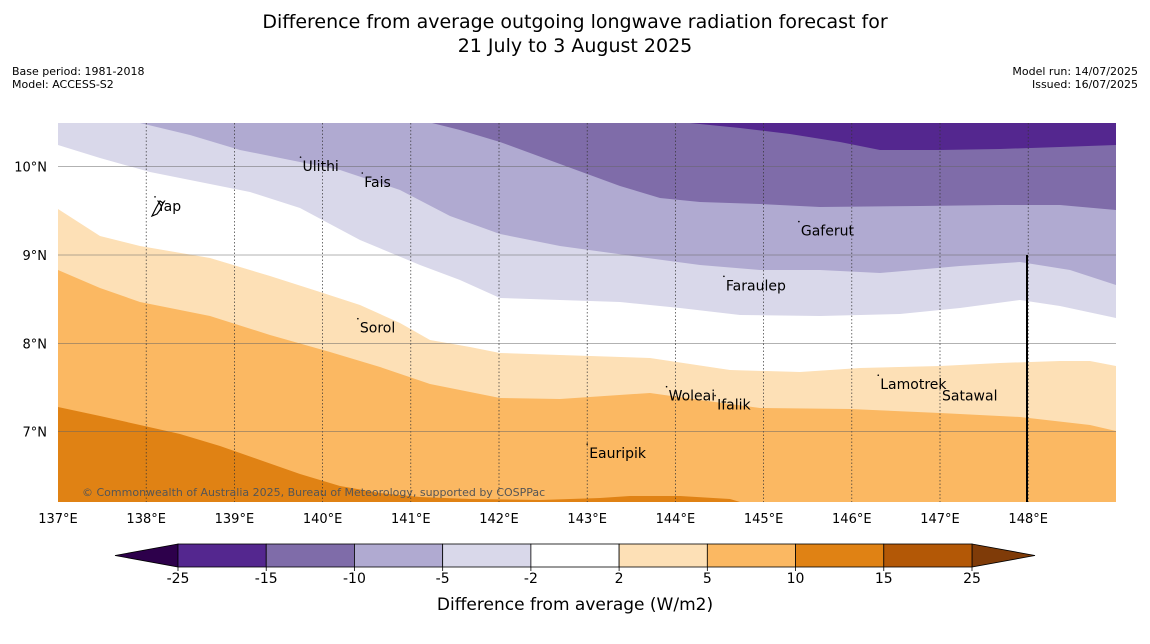 This screenshot has width=1150, height=644. What do you see at coordinates (692, 397) in the screenshot?
I see `place-label: Woleai` at bounding box center [692, 397].